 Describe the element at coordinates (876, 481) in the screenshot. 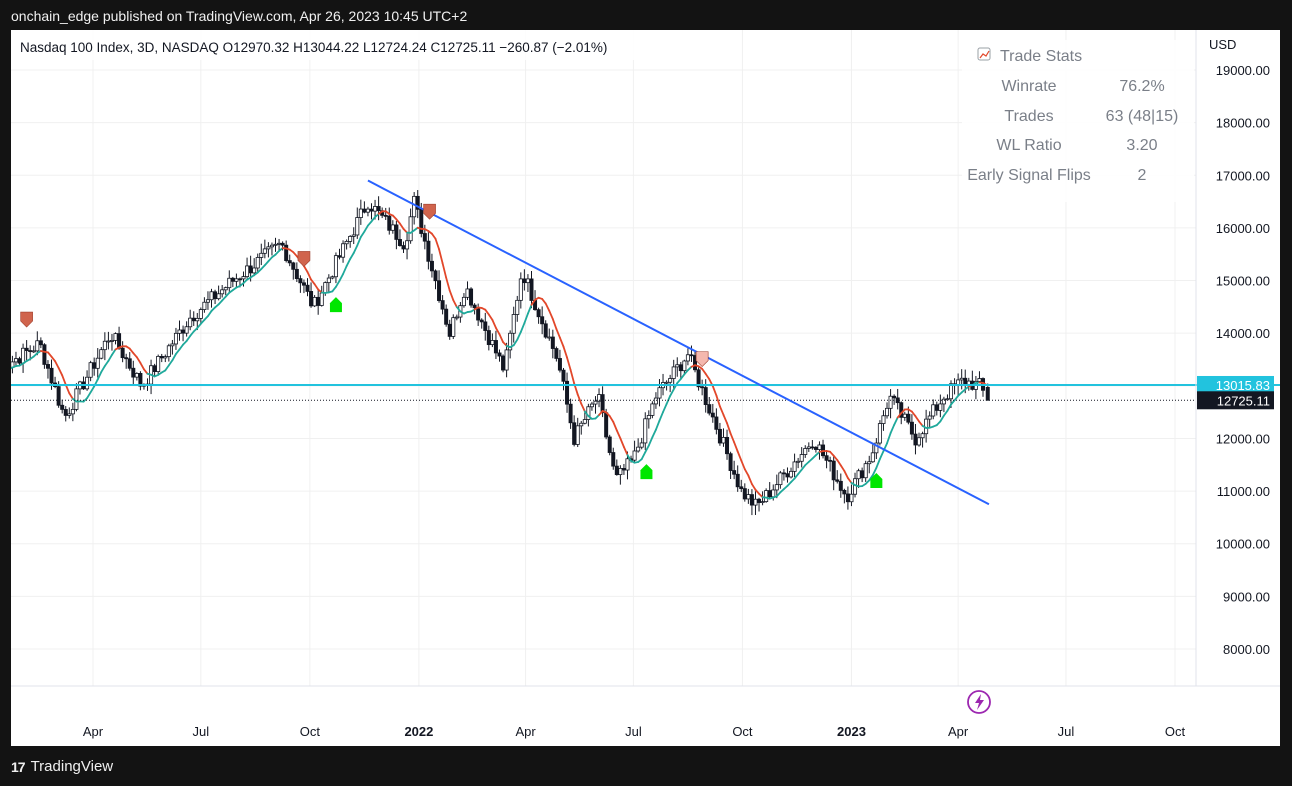

I see `buy-signal-icon` at that location.